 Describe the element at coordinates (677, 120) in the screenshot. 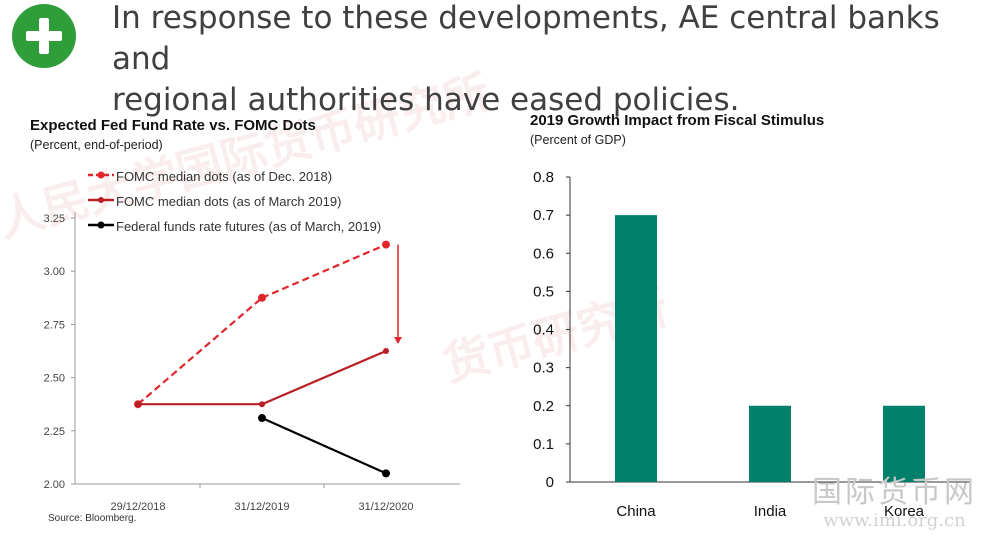

I see `right-chart-title: 2019 Growth Impact from Fiscal Stimulus` at that location.